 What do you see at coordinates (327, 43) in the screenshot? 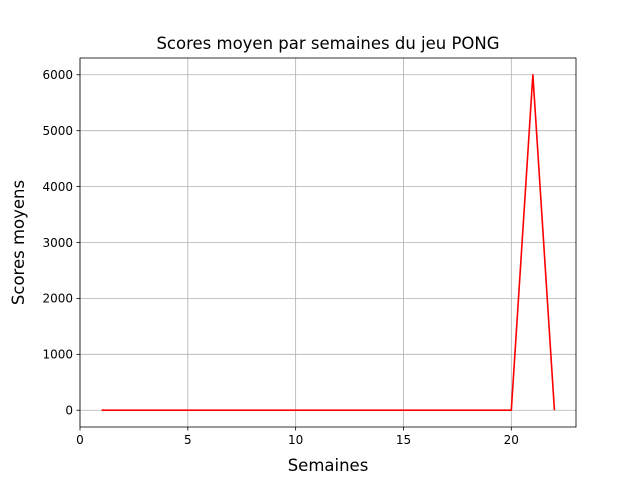
I see `chart-title: Scores moyen par semaines du jeu PONG` at bounding box center [327, 43].